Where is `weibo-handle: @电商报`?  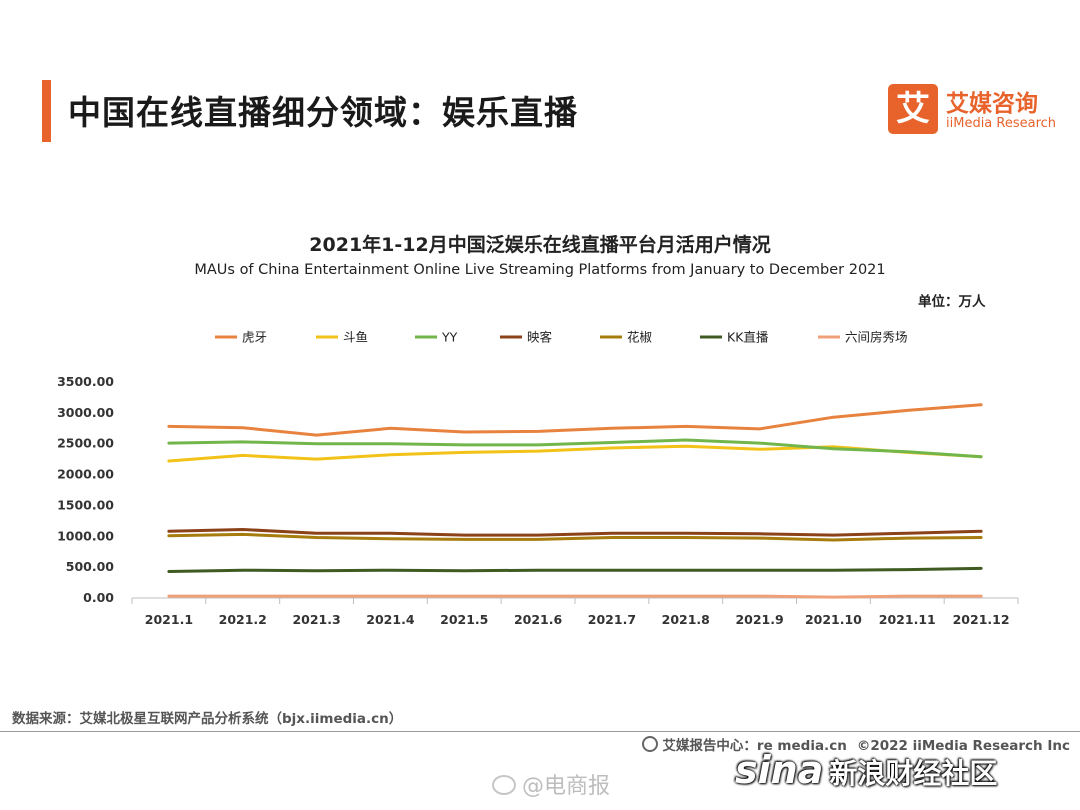 weibo-handle: @电商报 is located at coordinates (566, 786).